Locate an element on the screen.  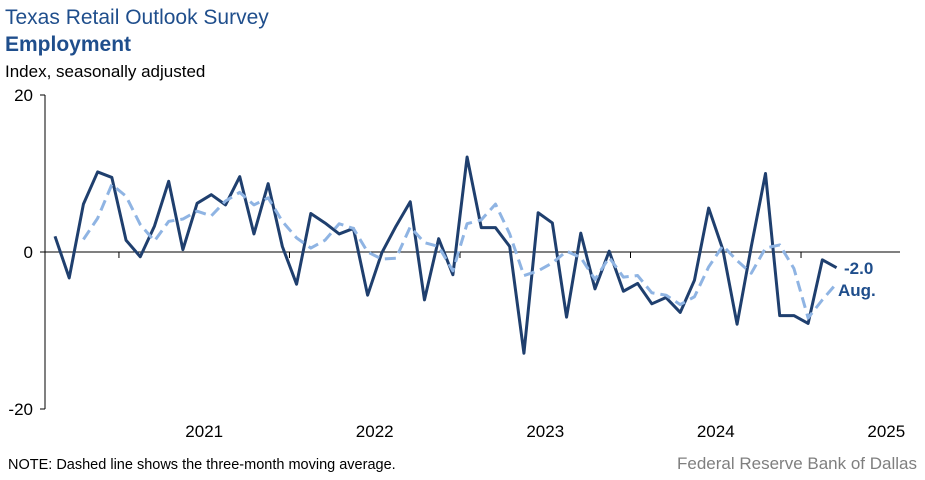
end-value-label: -2.0 is located at coordinates (858, 268).